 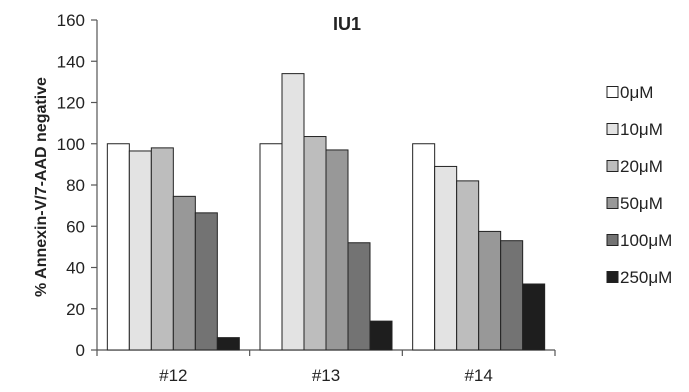 What do you see at coordinates (75, 309) in the screenshot?
I see `y-tick-label: 20` at bounding box center [75, 309].